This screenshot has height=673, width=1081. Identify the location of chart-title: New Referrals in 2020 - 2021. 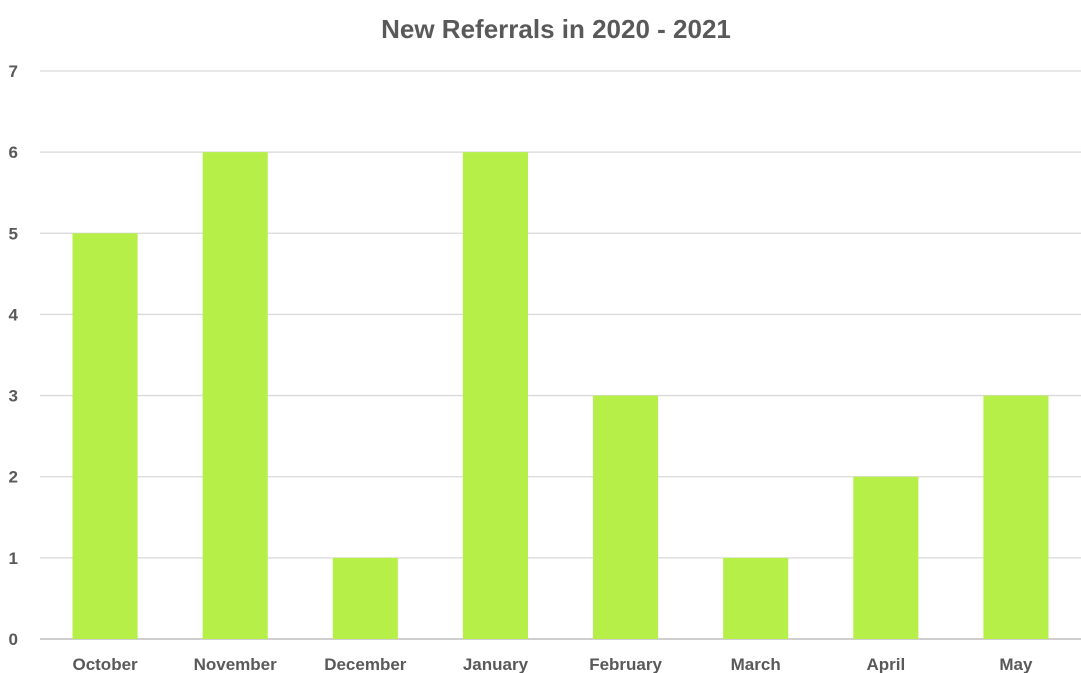
(556, 29).